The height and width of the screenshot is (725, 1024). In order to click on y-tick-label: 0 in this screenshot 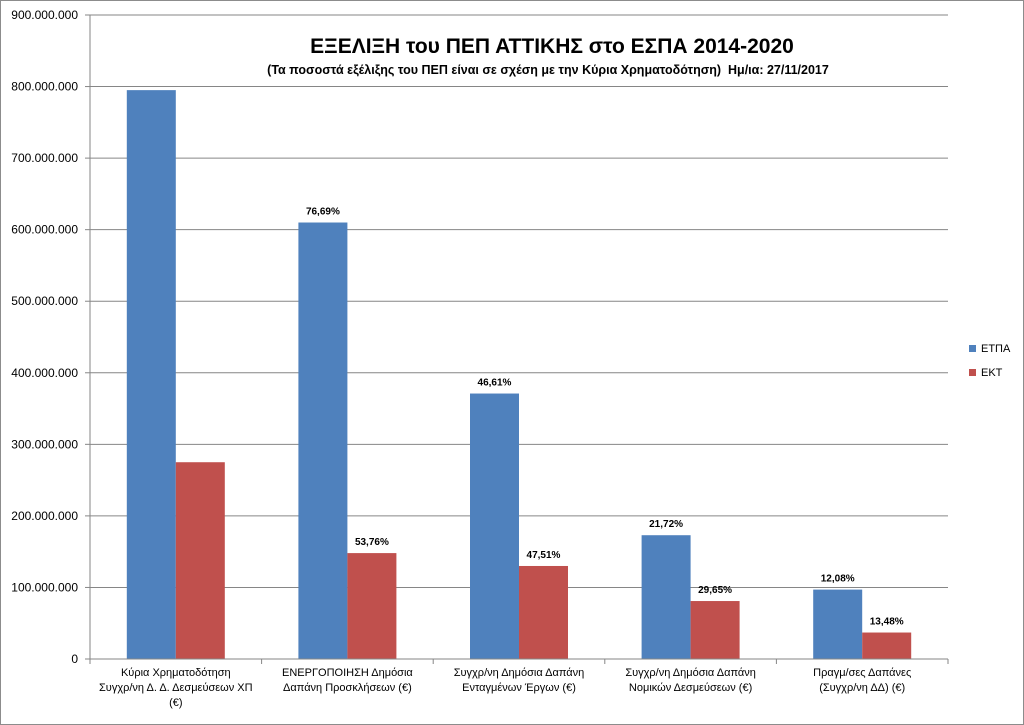, I will do `click(74, 659)`.